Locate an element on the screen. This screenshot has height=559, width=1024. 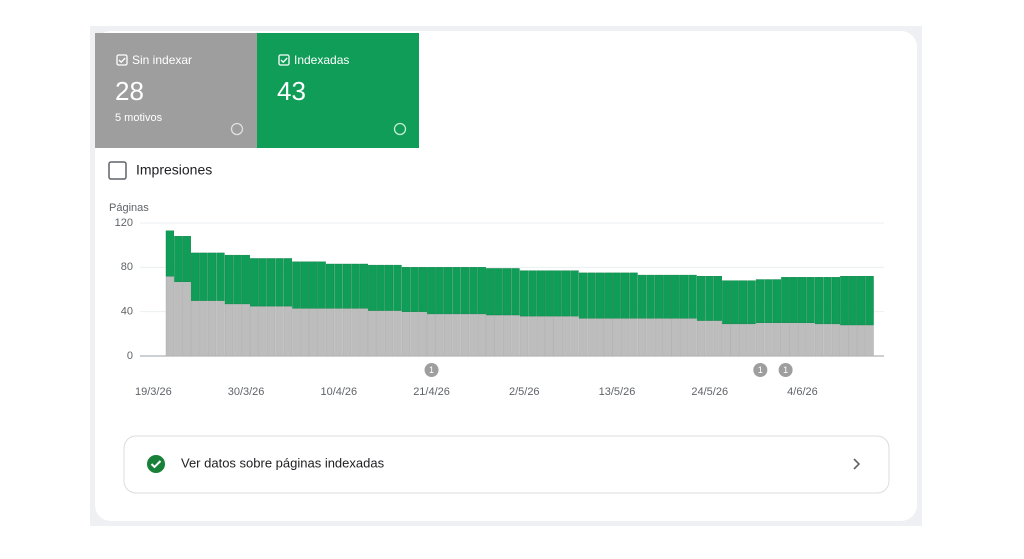
link-button is located at coordinates (506, 464).